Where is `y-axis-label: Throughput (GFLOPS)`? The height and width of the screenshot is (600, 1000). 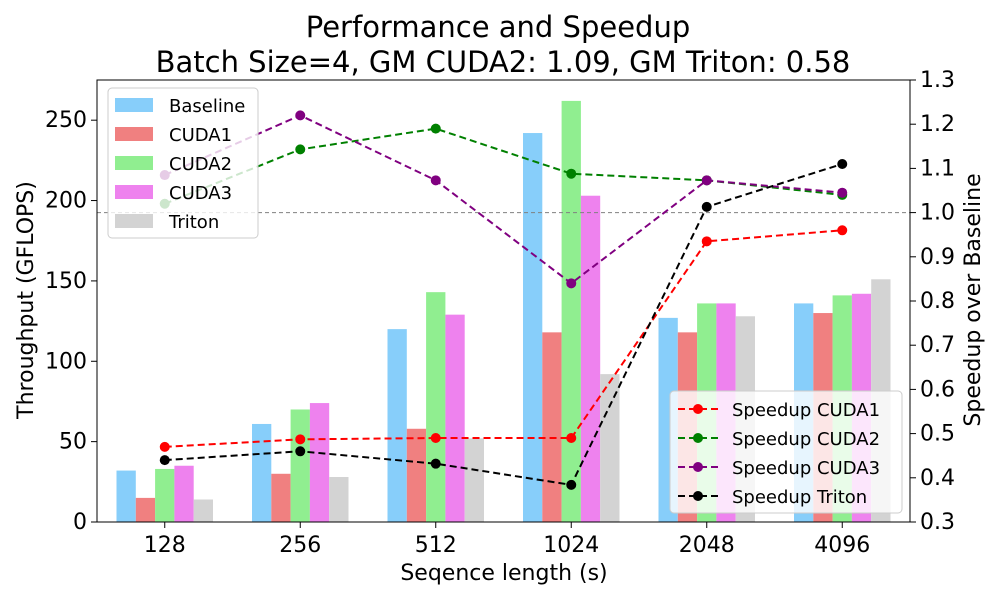 y-axis-label: Throughput (GFLOPS) is located at coordinates (26, 300).